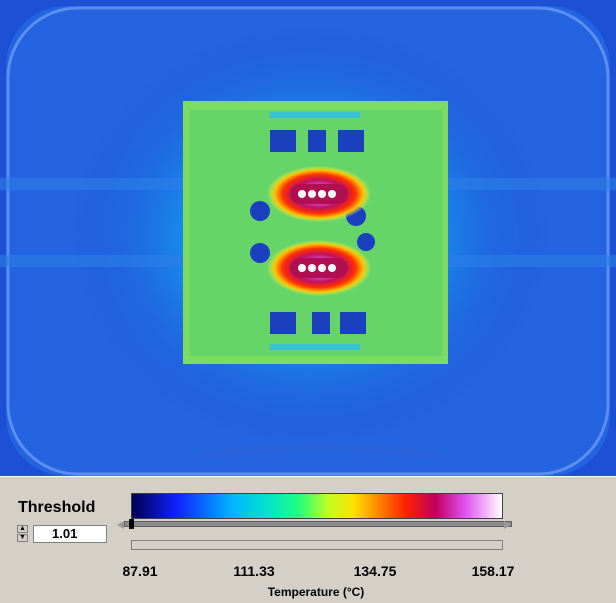 This screenshot has height=603, width=616. Describe the element at coordinates (131, 524) in the screenshot. I see `range-slider-thumb` at that location.